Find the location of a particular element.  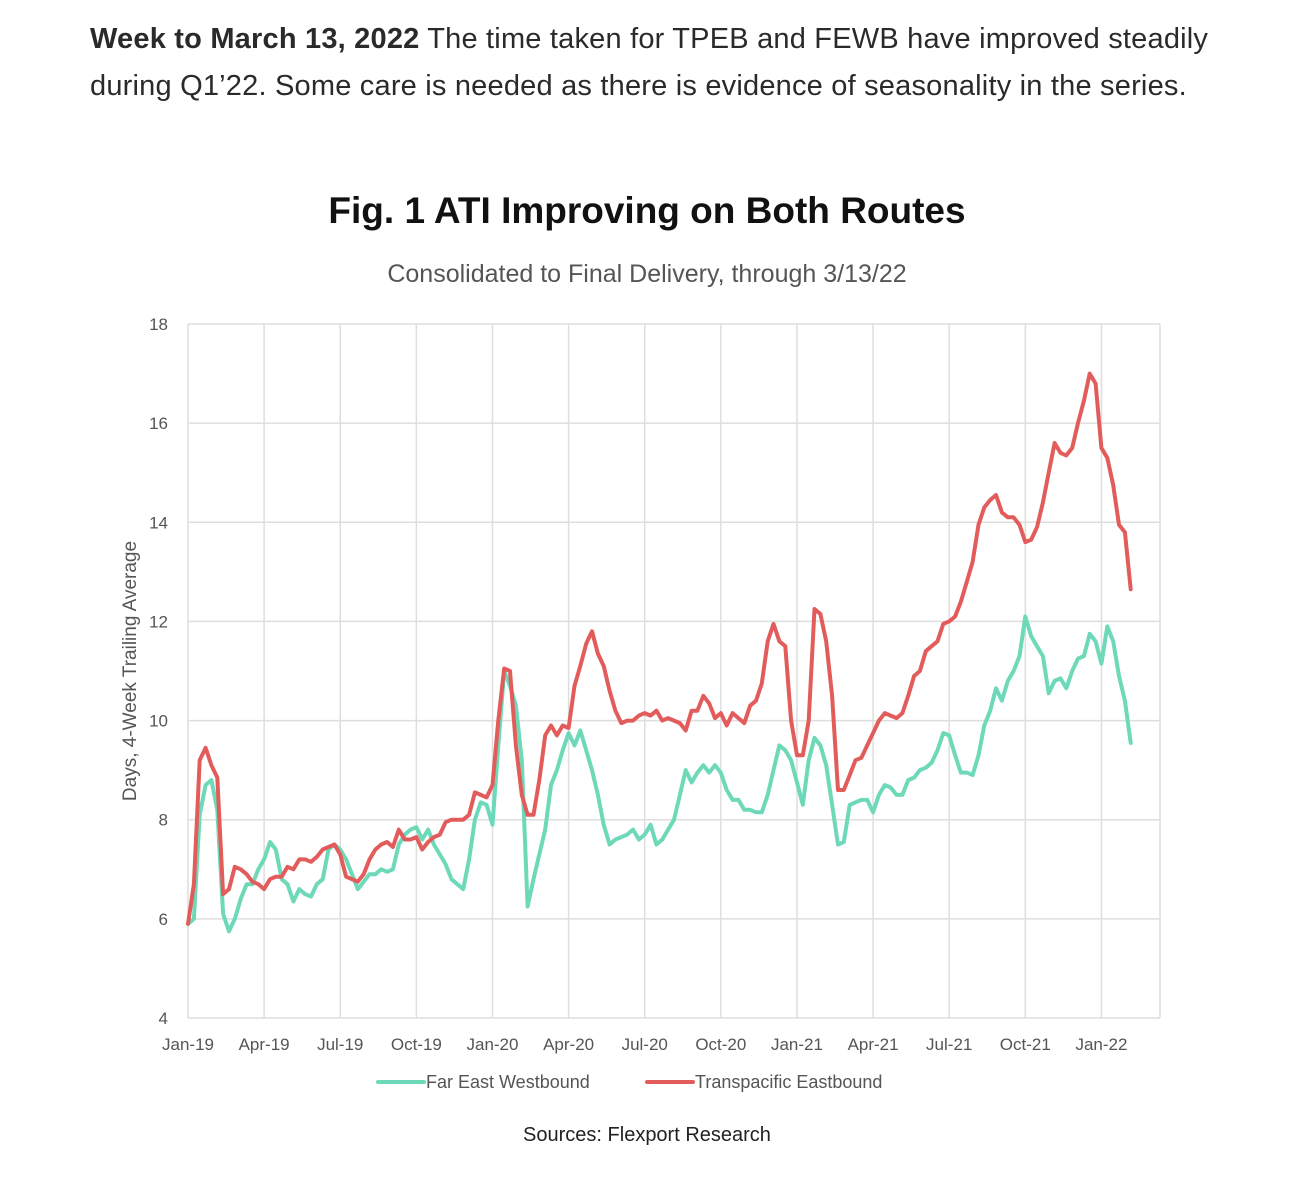

y-tick-label: 10 is located at coordinates (158, 721).